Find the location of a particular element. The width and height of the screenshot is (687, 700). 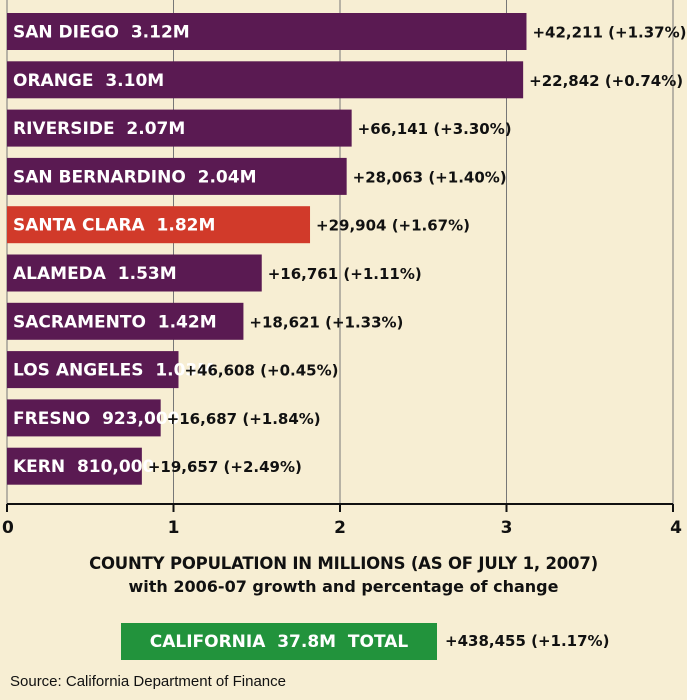

california-total-bar: CALIFORNIA 37.8M TOTAL is located at coordinates (279, 641).